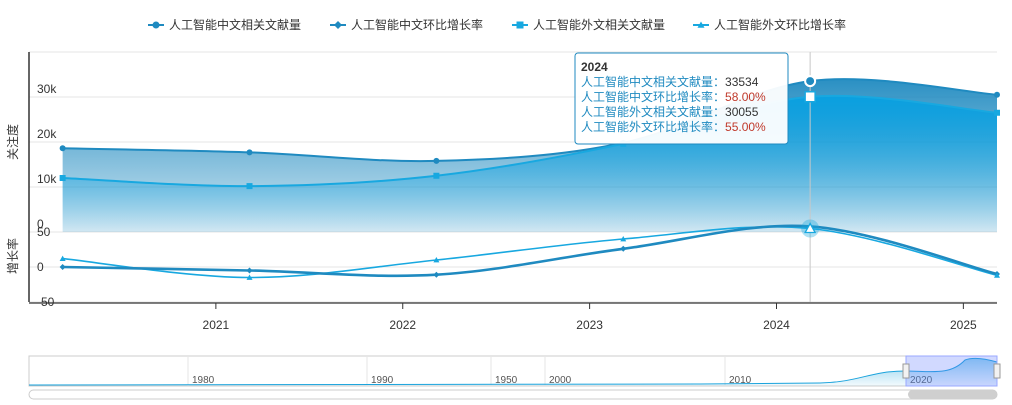 The image size is (1012, 405). What do you see at coordinates (745, 97) in the screenshot?
I see `tooltip-row-value: 58.00%` at bounding box center [745, 97].